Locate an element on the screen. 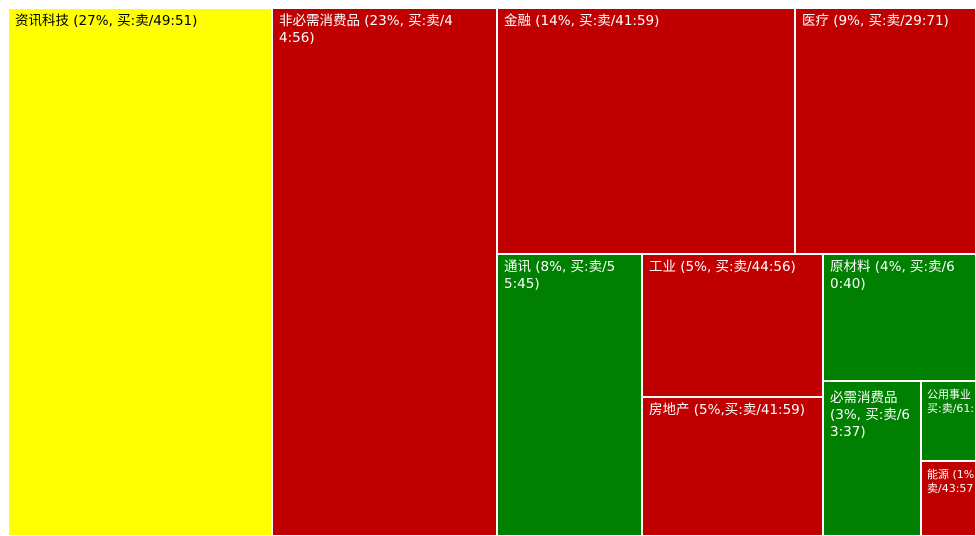 This screenshot has height=536, width=976. tile-label-communications: 通讯 (8%, 买:卖/55:45) is located at coordinates (560, 275).